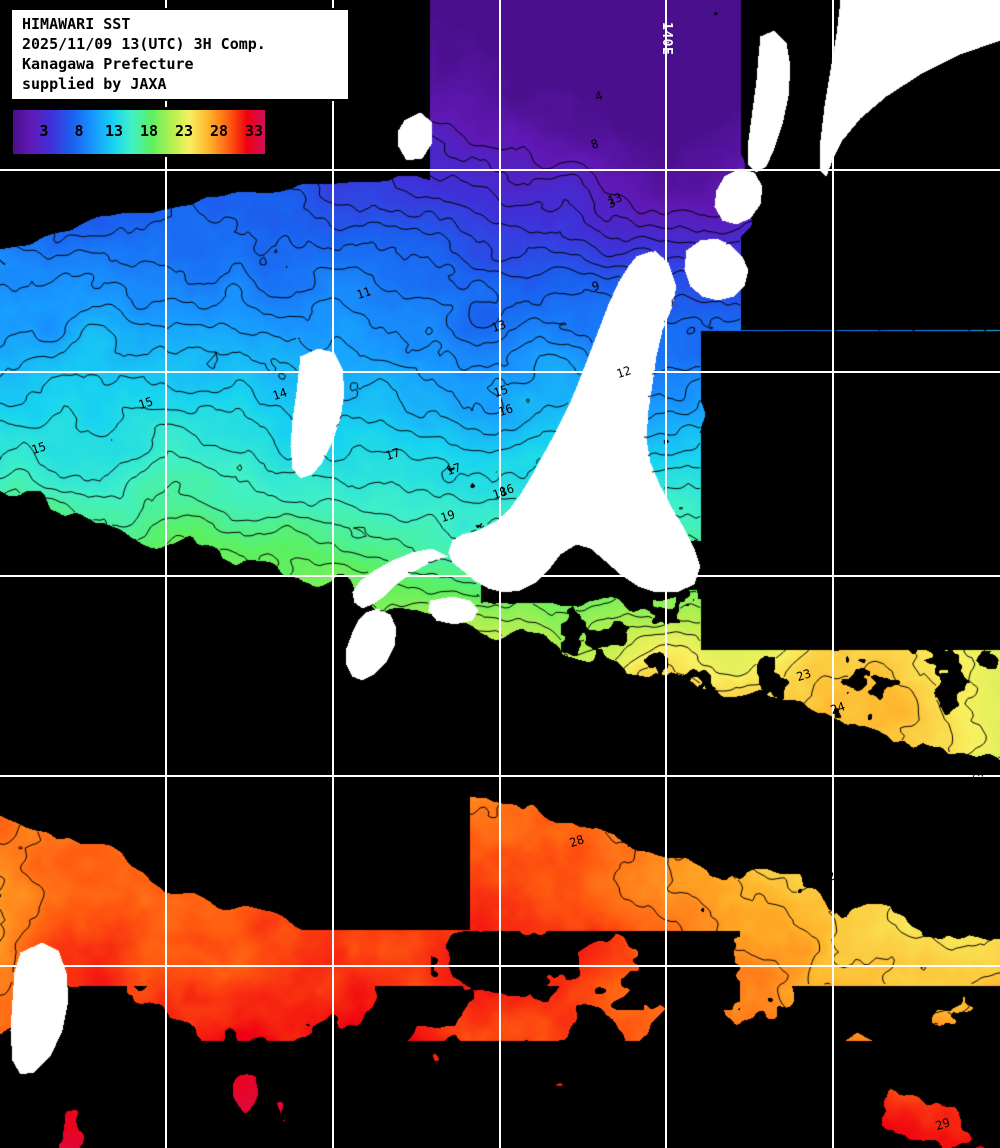 The width and height of the screenshot is (1000, 1148). I want to click on colorbar-tick-8: 8, so click(79, 131).